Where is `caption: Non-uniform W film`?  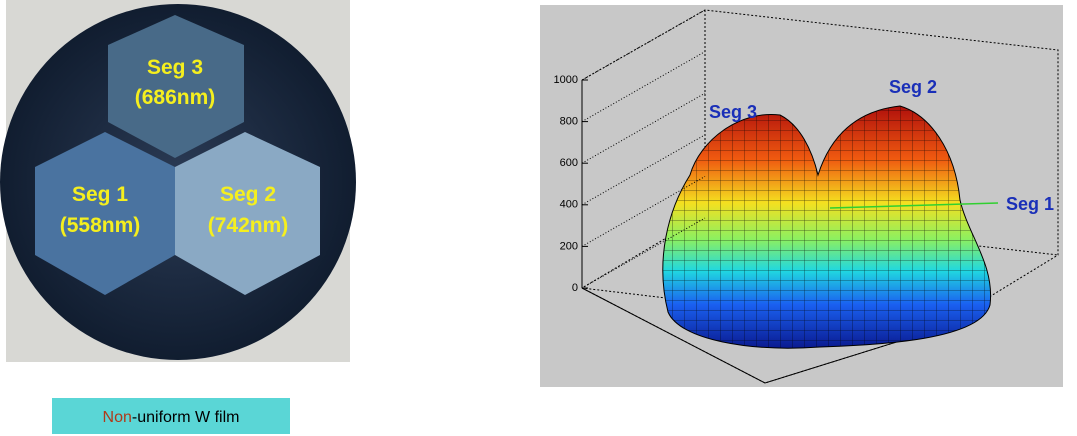 caption: Non-uniform W film is located at coordinates (171, 417).